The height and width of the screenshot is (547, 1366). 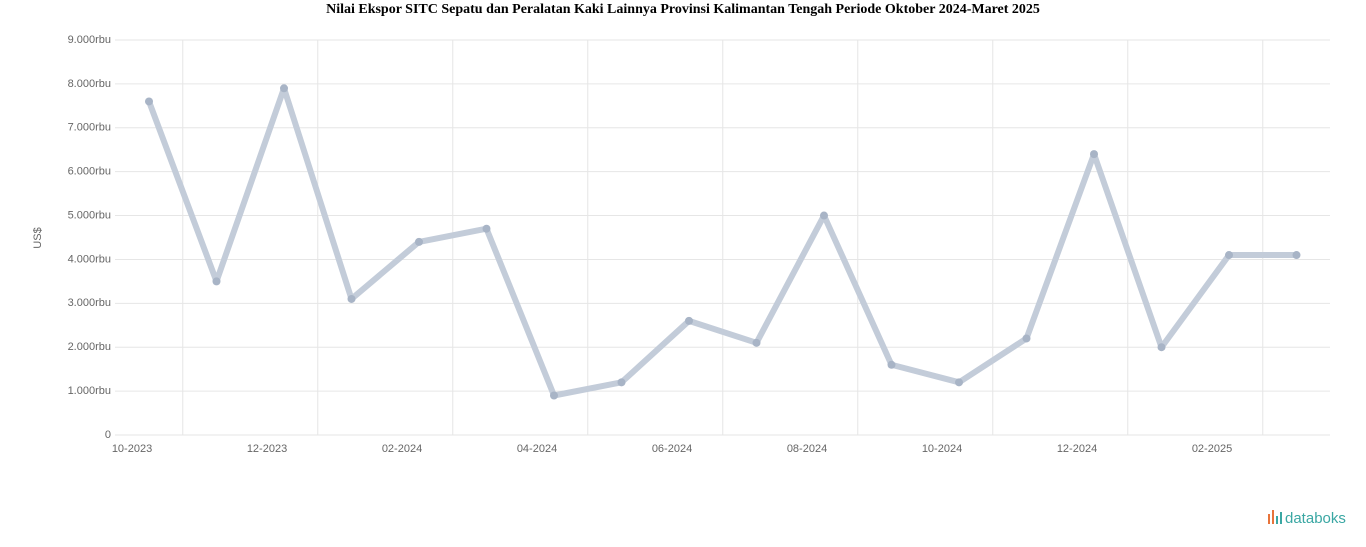 What do you see at coordinates (1315, 518) in the screenshot?
I see `brand: databoks` at bounding box center [1315, 518].